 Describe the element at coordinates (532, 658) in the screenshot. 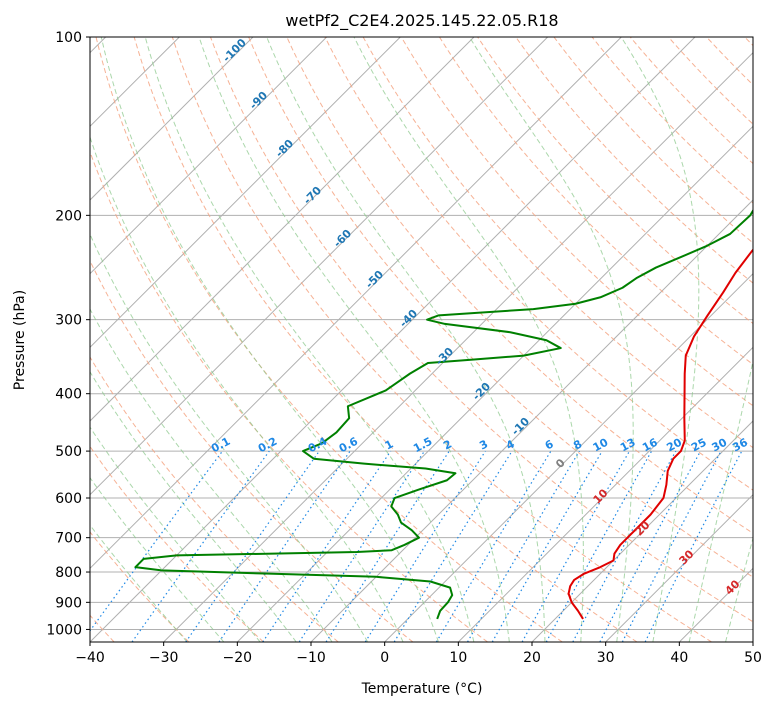

I see `x-tick-label: 20` at that location.